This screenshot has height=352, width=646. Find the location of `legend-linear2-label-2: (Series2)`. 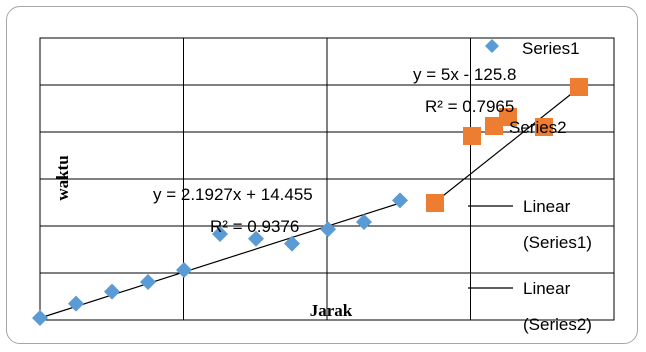

legend-linear2-label-2: (Series2) is located at coordinates (557, 324).